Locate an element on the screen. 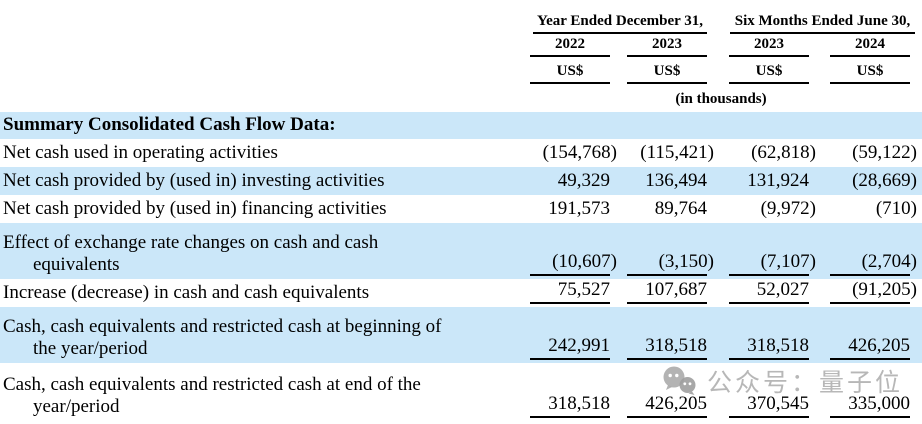  value-cell: (10,607) is located at coordinates (570, 251).